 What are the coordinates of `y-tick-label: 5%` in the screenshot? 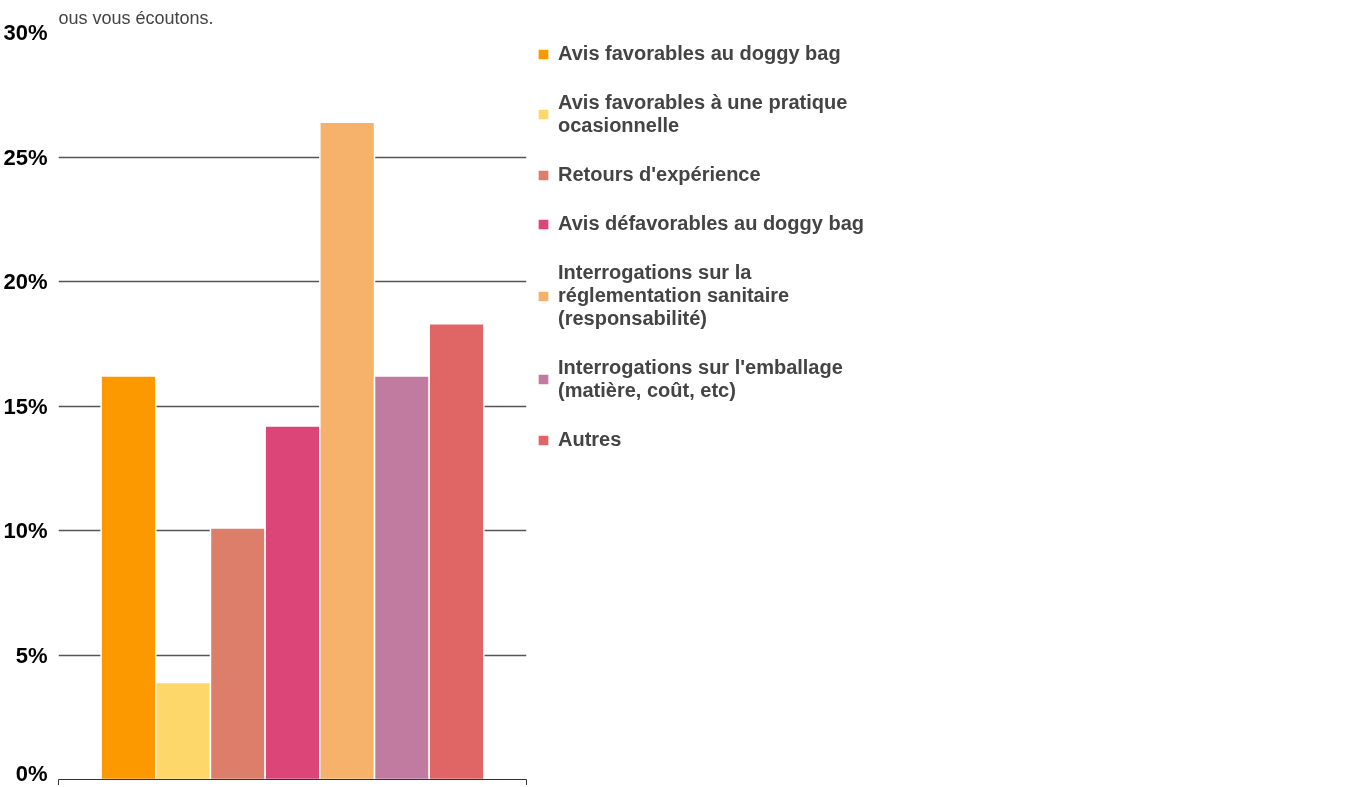 It's located at (31, 655).